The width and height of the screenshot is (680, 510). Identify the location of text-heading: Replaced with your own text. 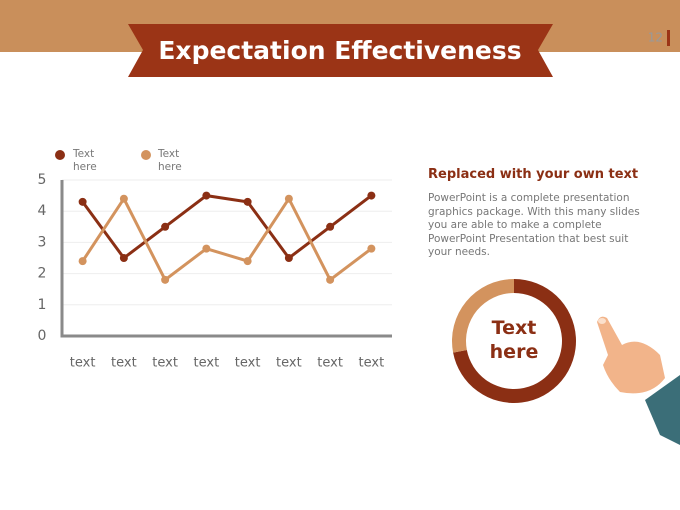
(533, 174).